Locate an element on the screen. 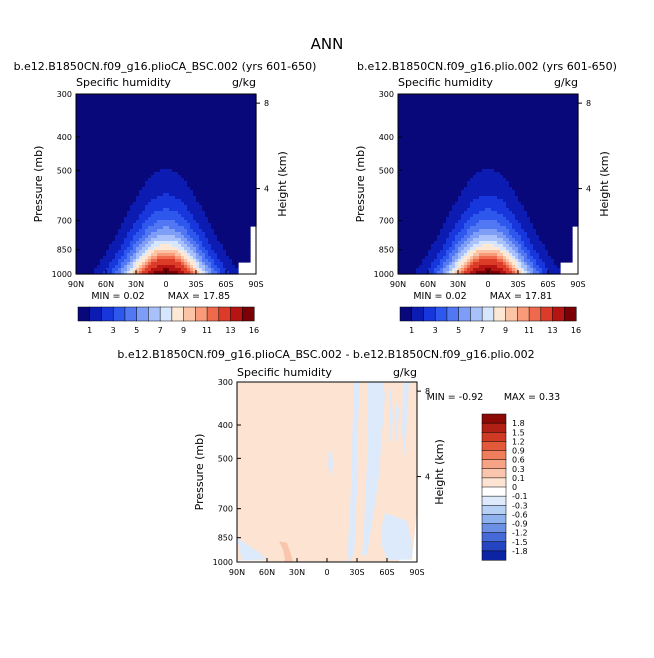  plot-area-left is located at coordinates (166, 184).